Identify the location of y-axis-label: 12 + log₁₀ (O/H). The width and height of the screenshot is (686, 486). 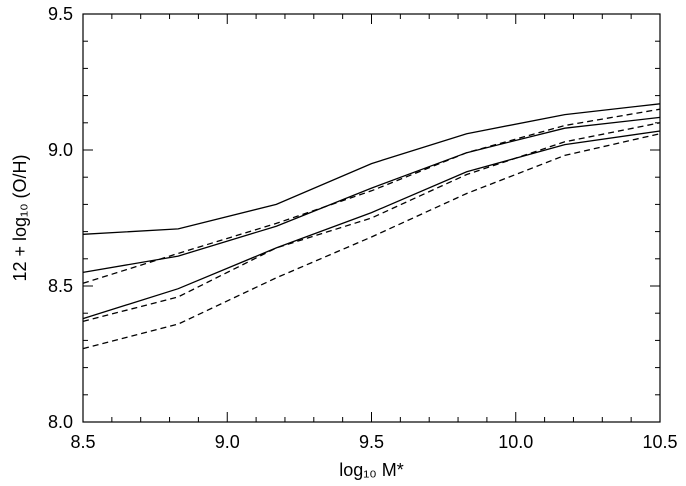
(20, 217).